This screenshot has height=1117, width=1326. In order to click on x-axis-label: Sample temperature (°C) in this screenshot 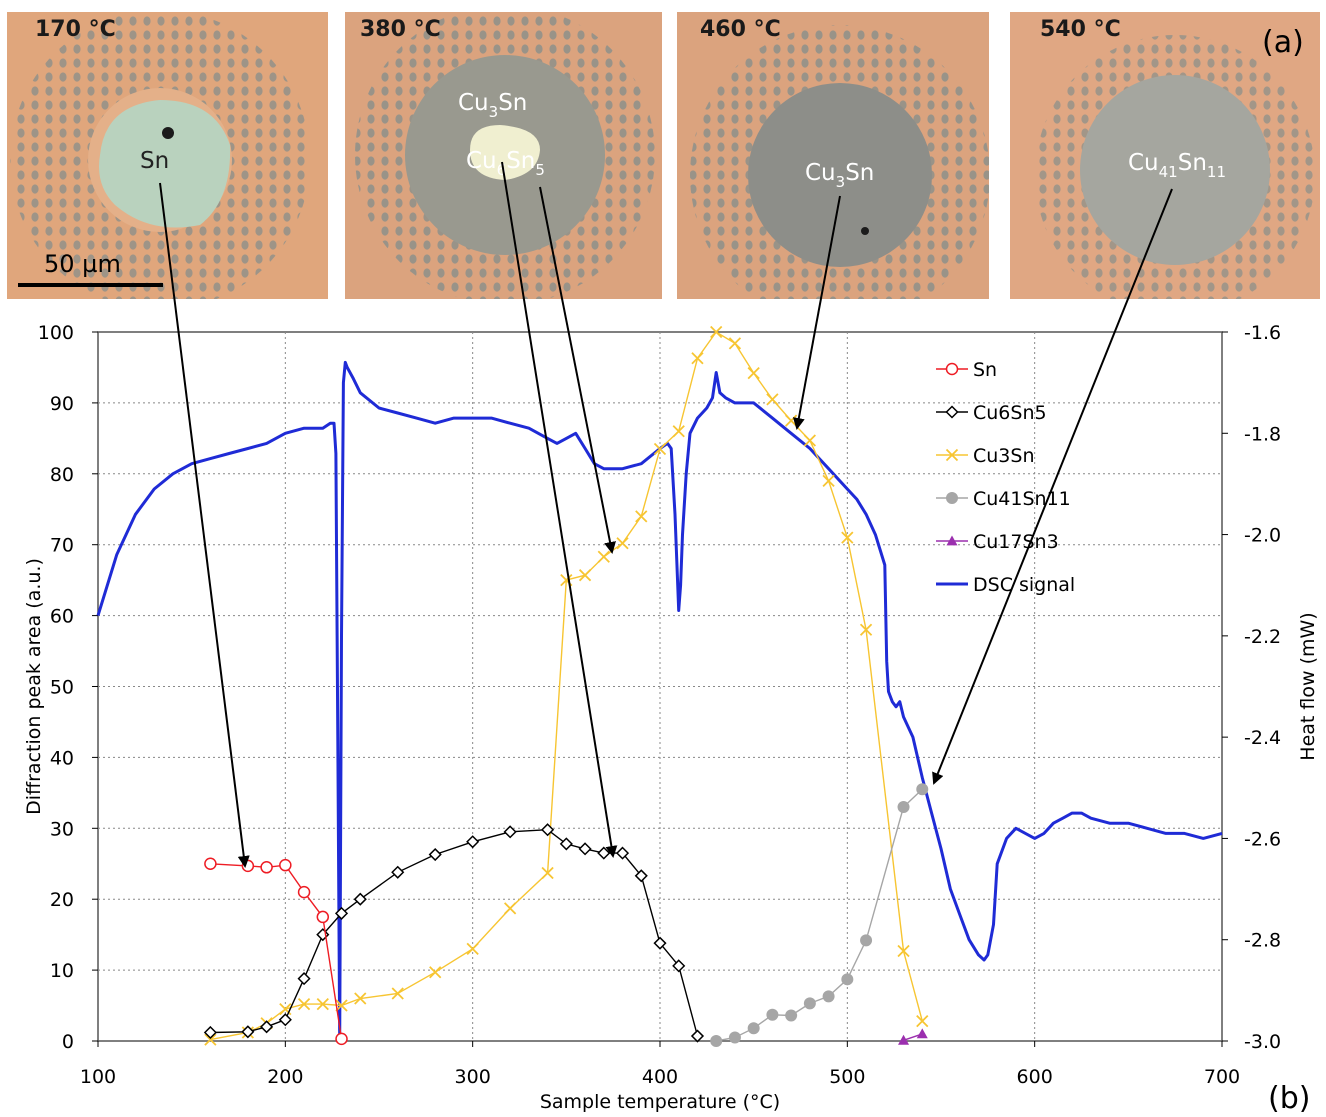, I will do `click(660, 1102)`.